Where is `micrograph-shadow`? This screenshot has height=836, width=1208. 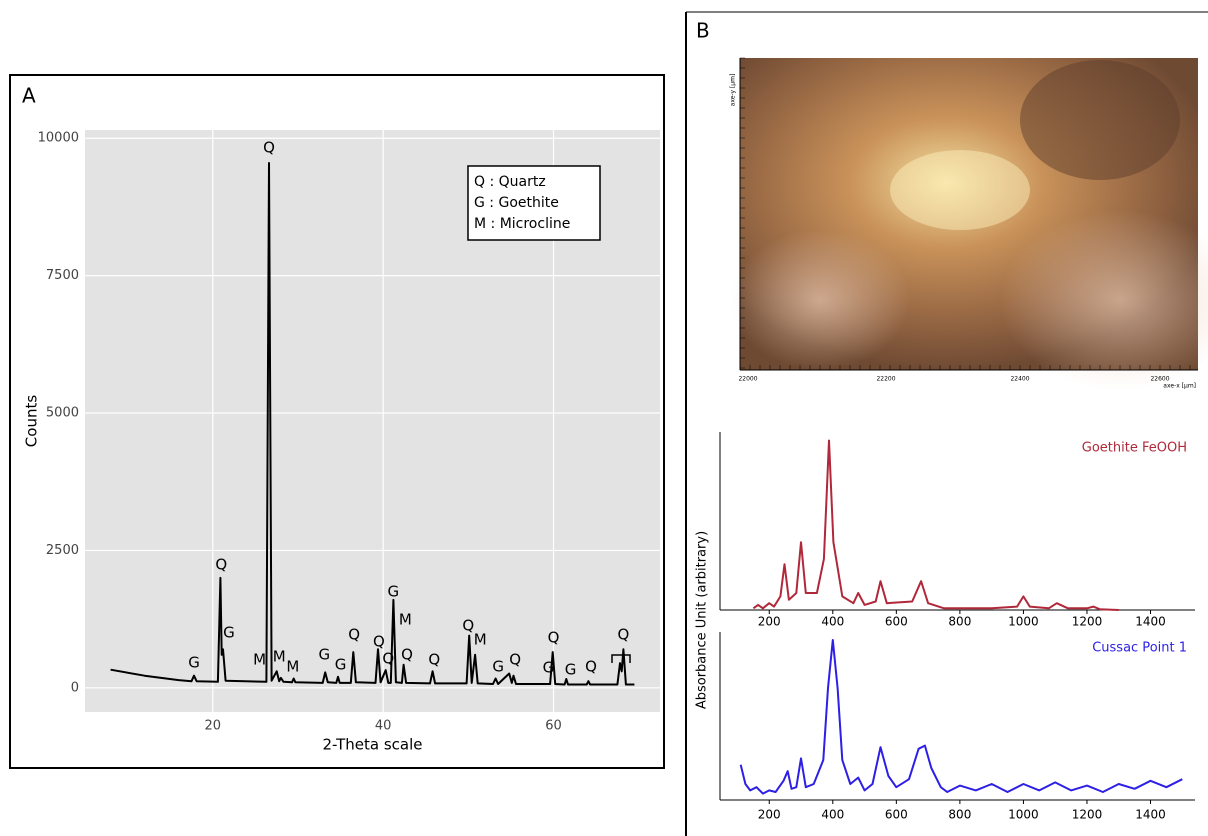 micrograph-shadow is located at coordinates (1100, 120).